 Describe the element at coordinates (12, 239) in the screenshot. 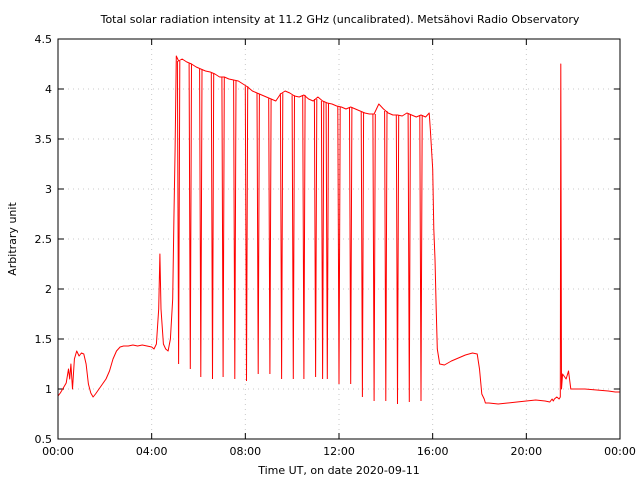

I see `y-axis-label: Arbitrary unit` at that location.